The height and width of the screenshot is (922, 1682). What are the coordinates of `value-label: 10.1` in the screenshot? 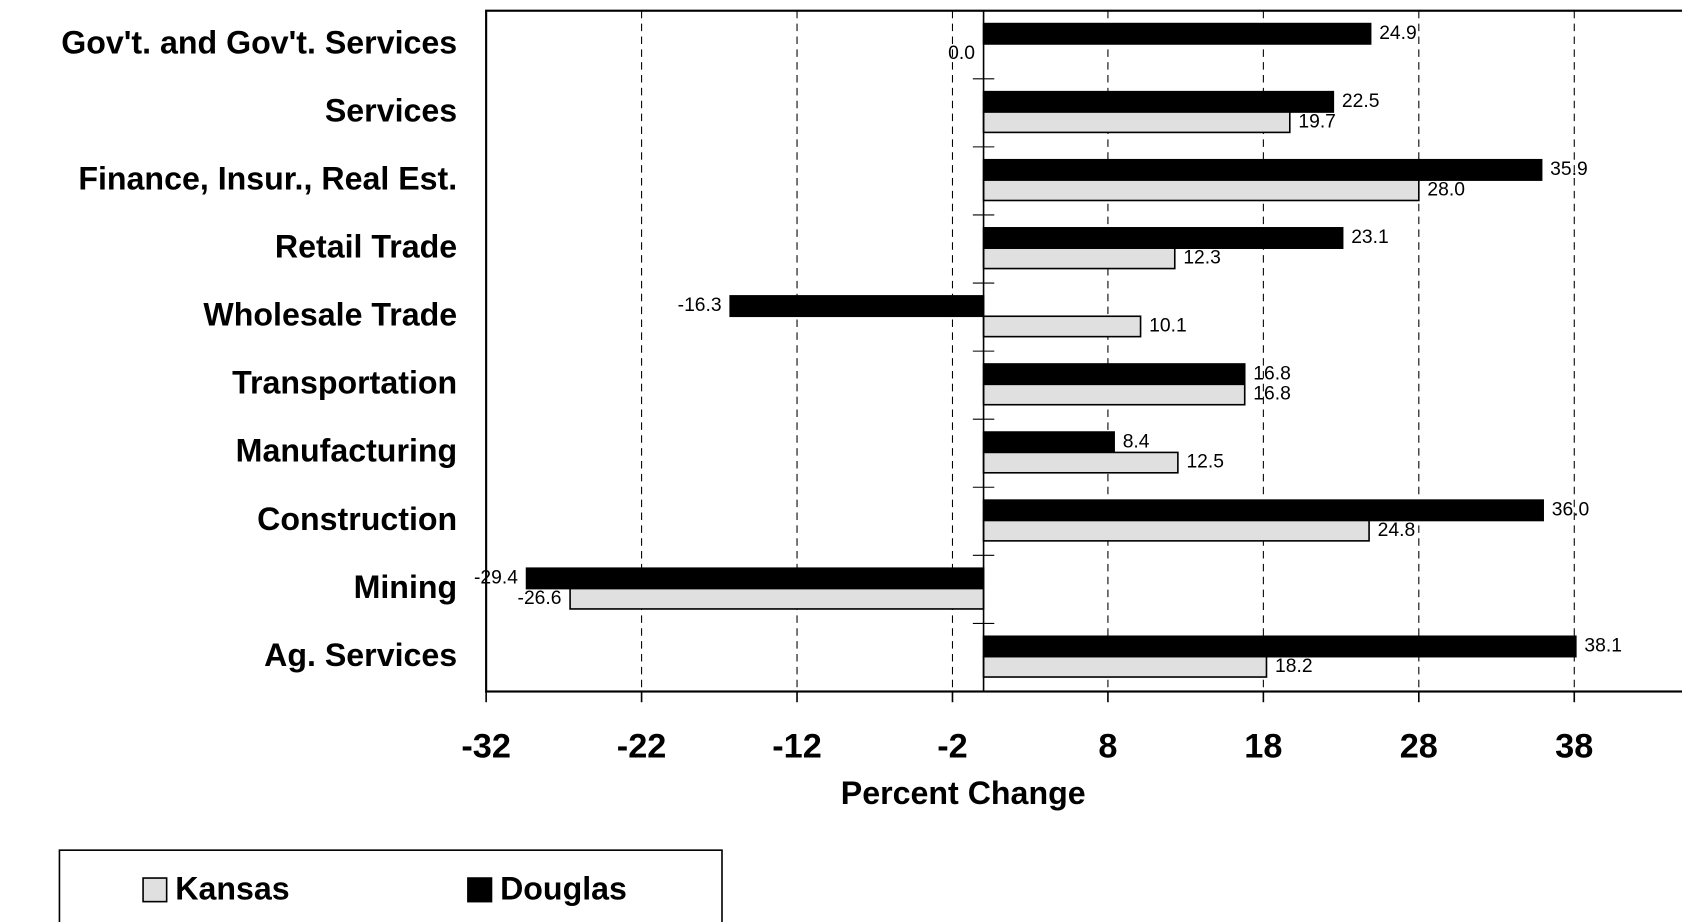 It's located at (1168, 326).